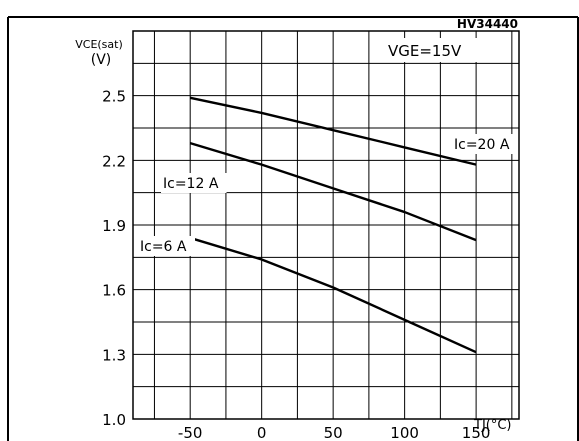 The width and height of the screenshot is (579, 441). What do you see at coordinates (114, 420) in the screenshot?
I see `y-tick-label: 1.0` at bounding box center [114, 420].